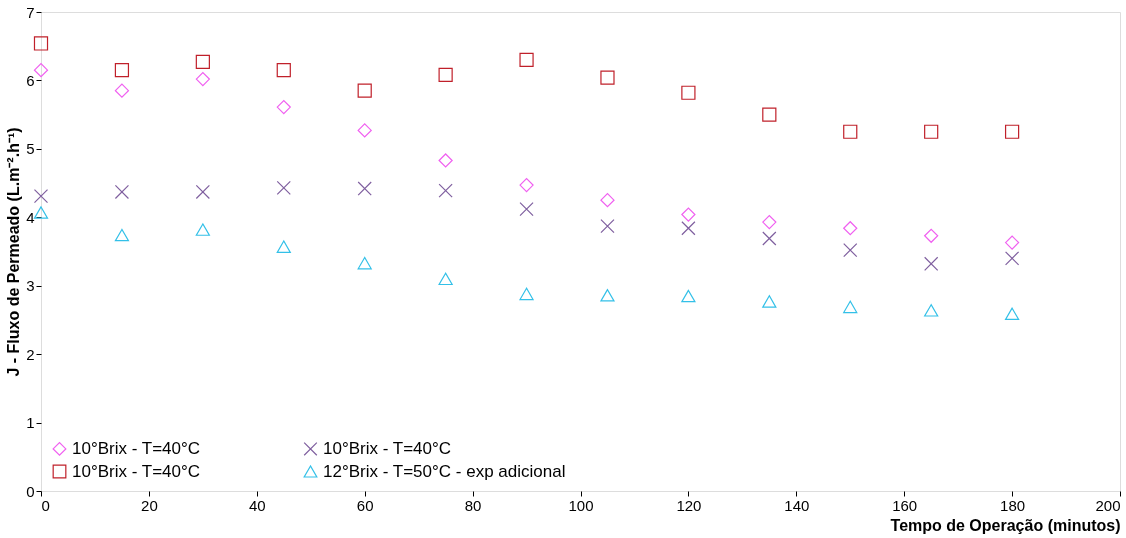 Image resolution: width=1126 pixels, height=538 pixels. I want to click on x-tick-label: 160, so click(905, 505).